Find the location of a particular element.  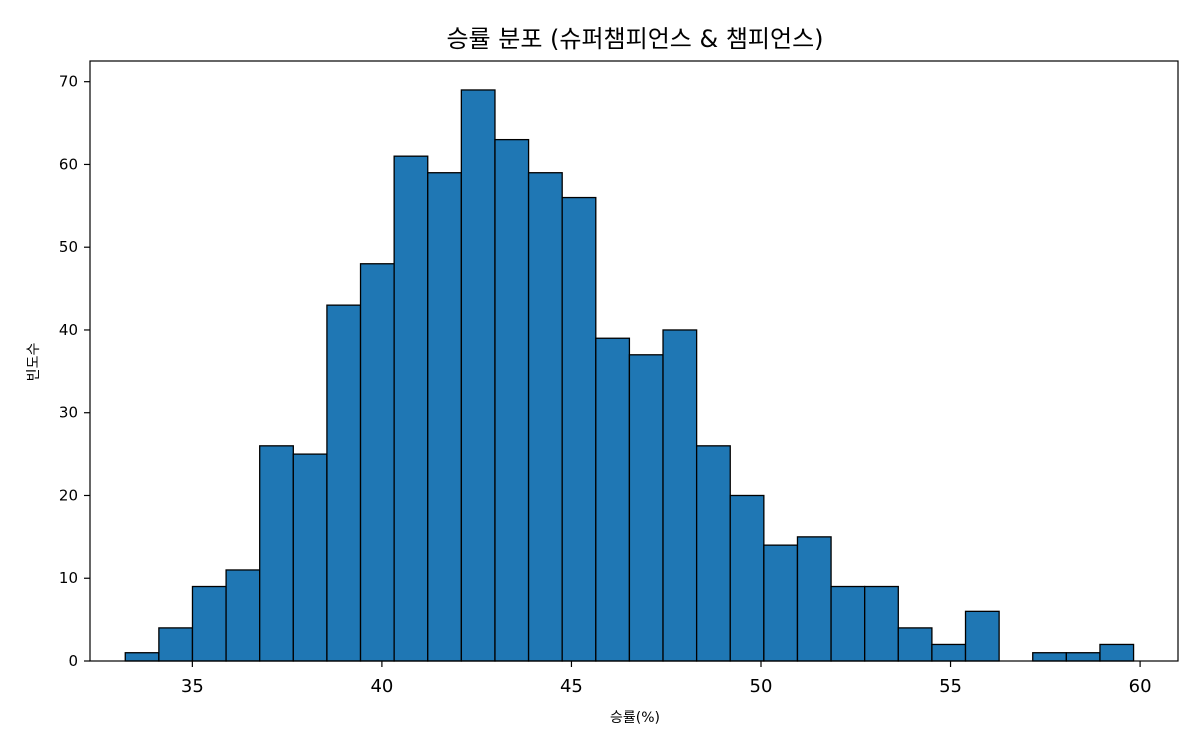

y-tick-label: 70 is located at coordinates (68, 82).